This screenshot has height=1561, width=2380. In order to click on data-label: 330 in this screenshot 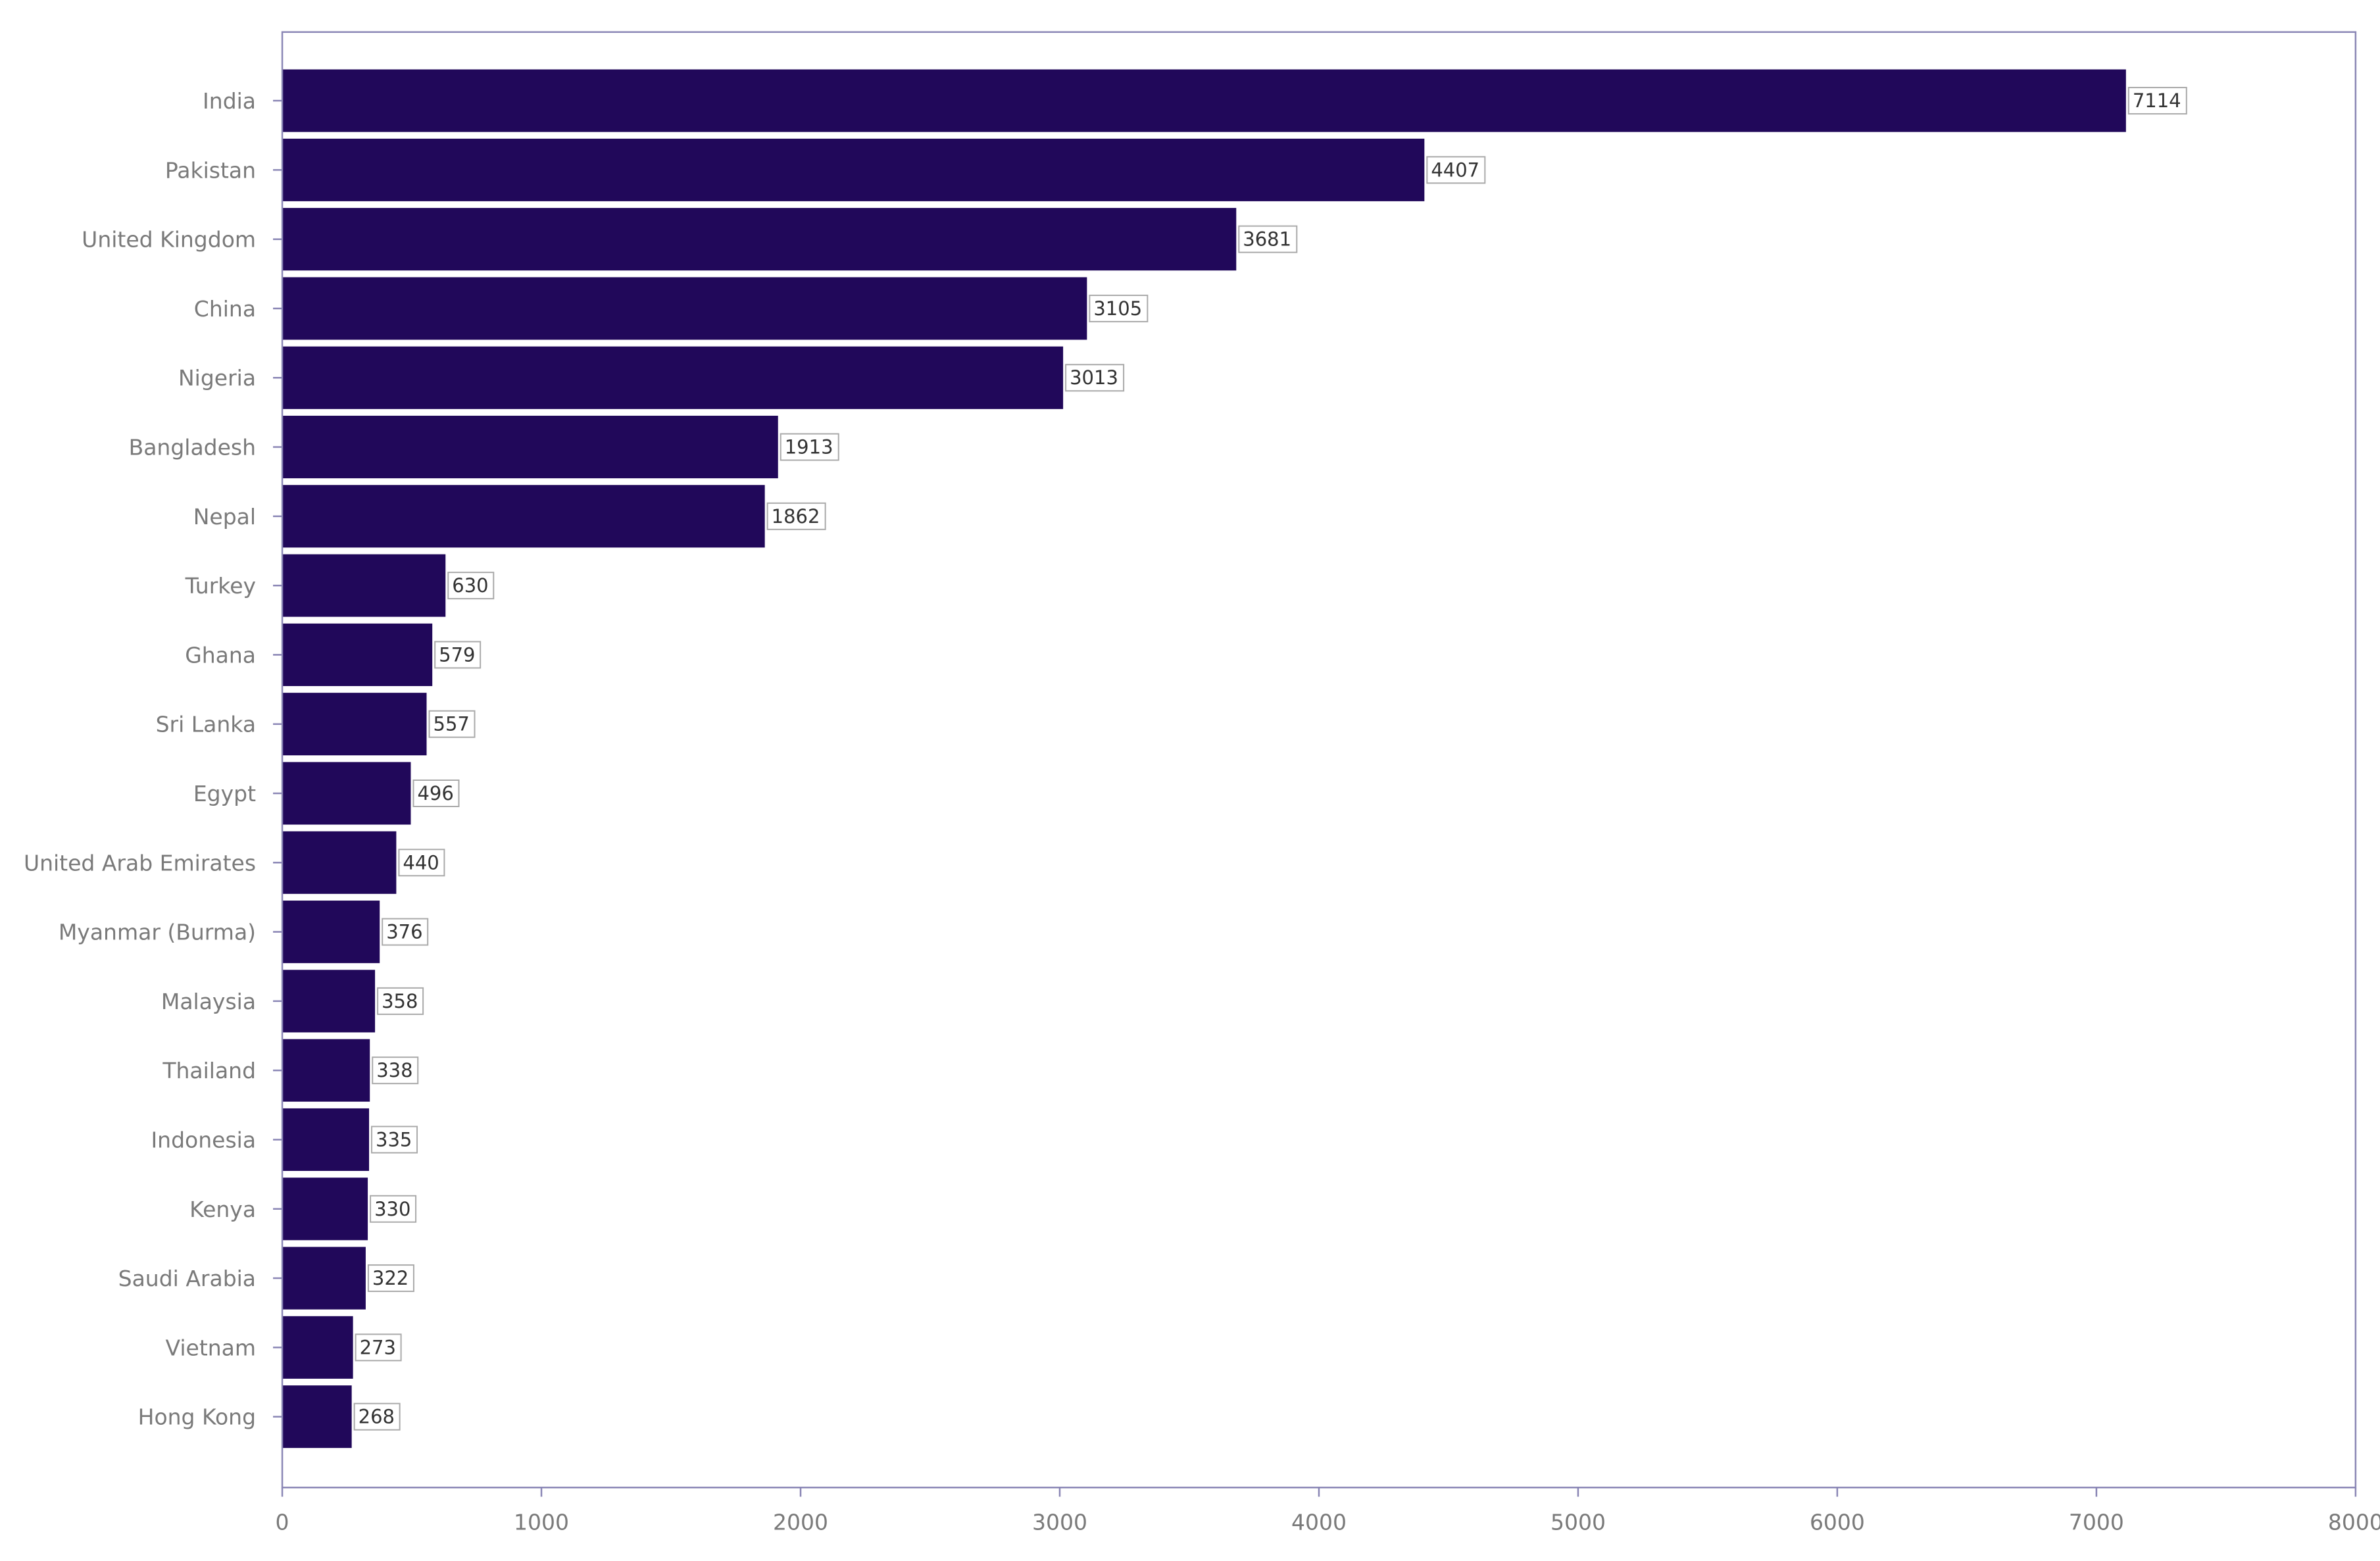, I will do `click(392, 1209)`.